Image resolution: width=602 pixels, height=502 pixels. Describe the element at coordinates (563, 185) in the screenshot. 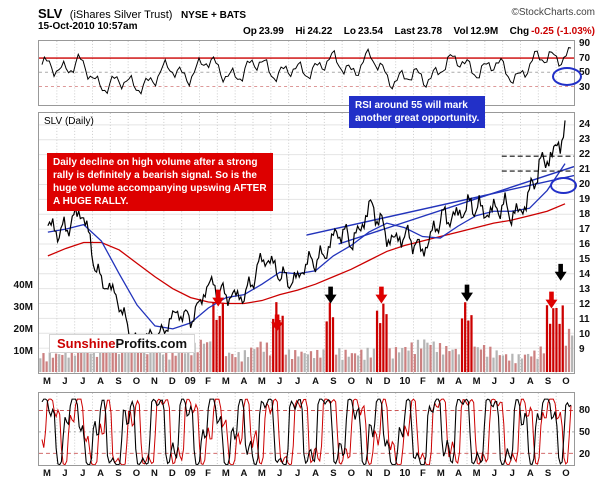

I see `price-highlight-circle` at that location.